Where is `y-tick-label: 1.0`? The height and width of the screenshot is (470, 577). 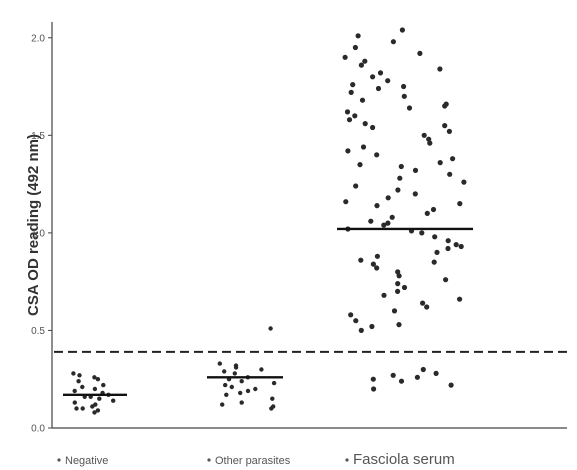
y-tick-label: 1.0 is located at coordinates (38, 233).